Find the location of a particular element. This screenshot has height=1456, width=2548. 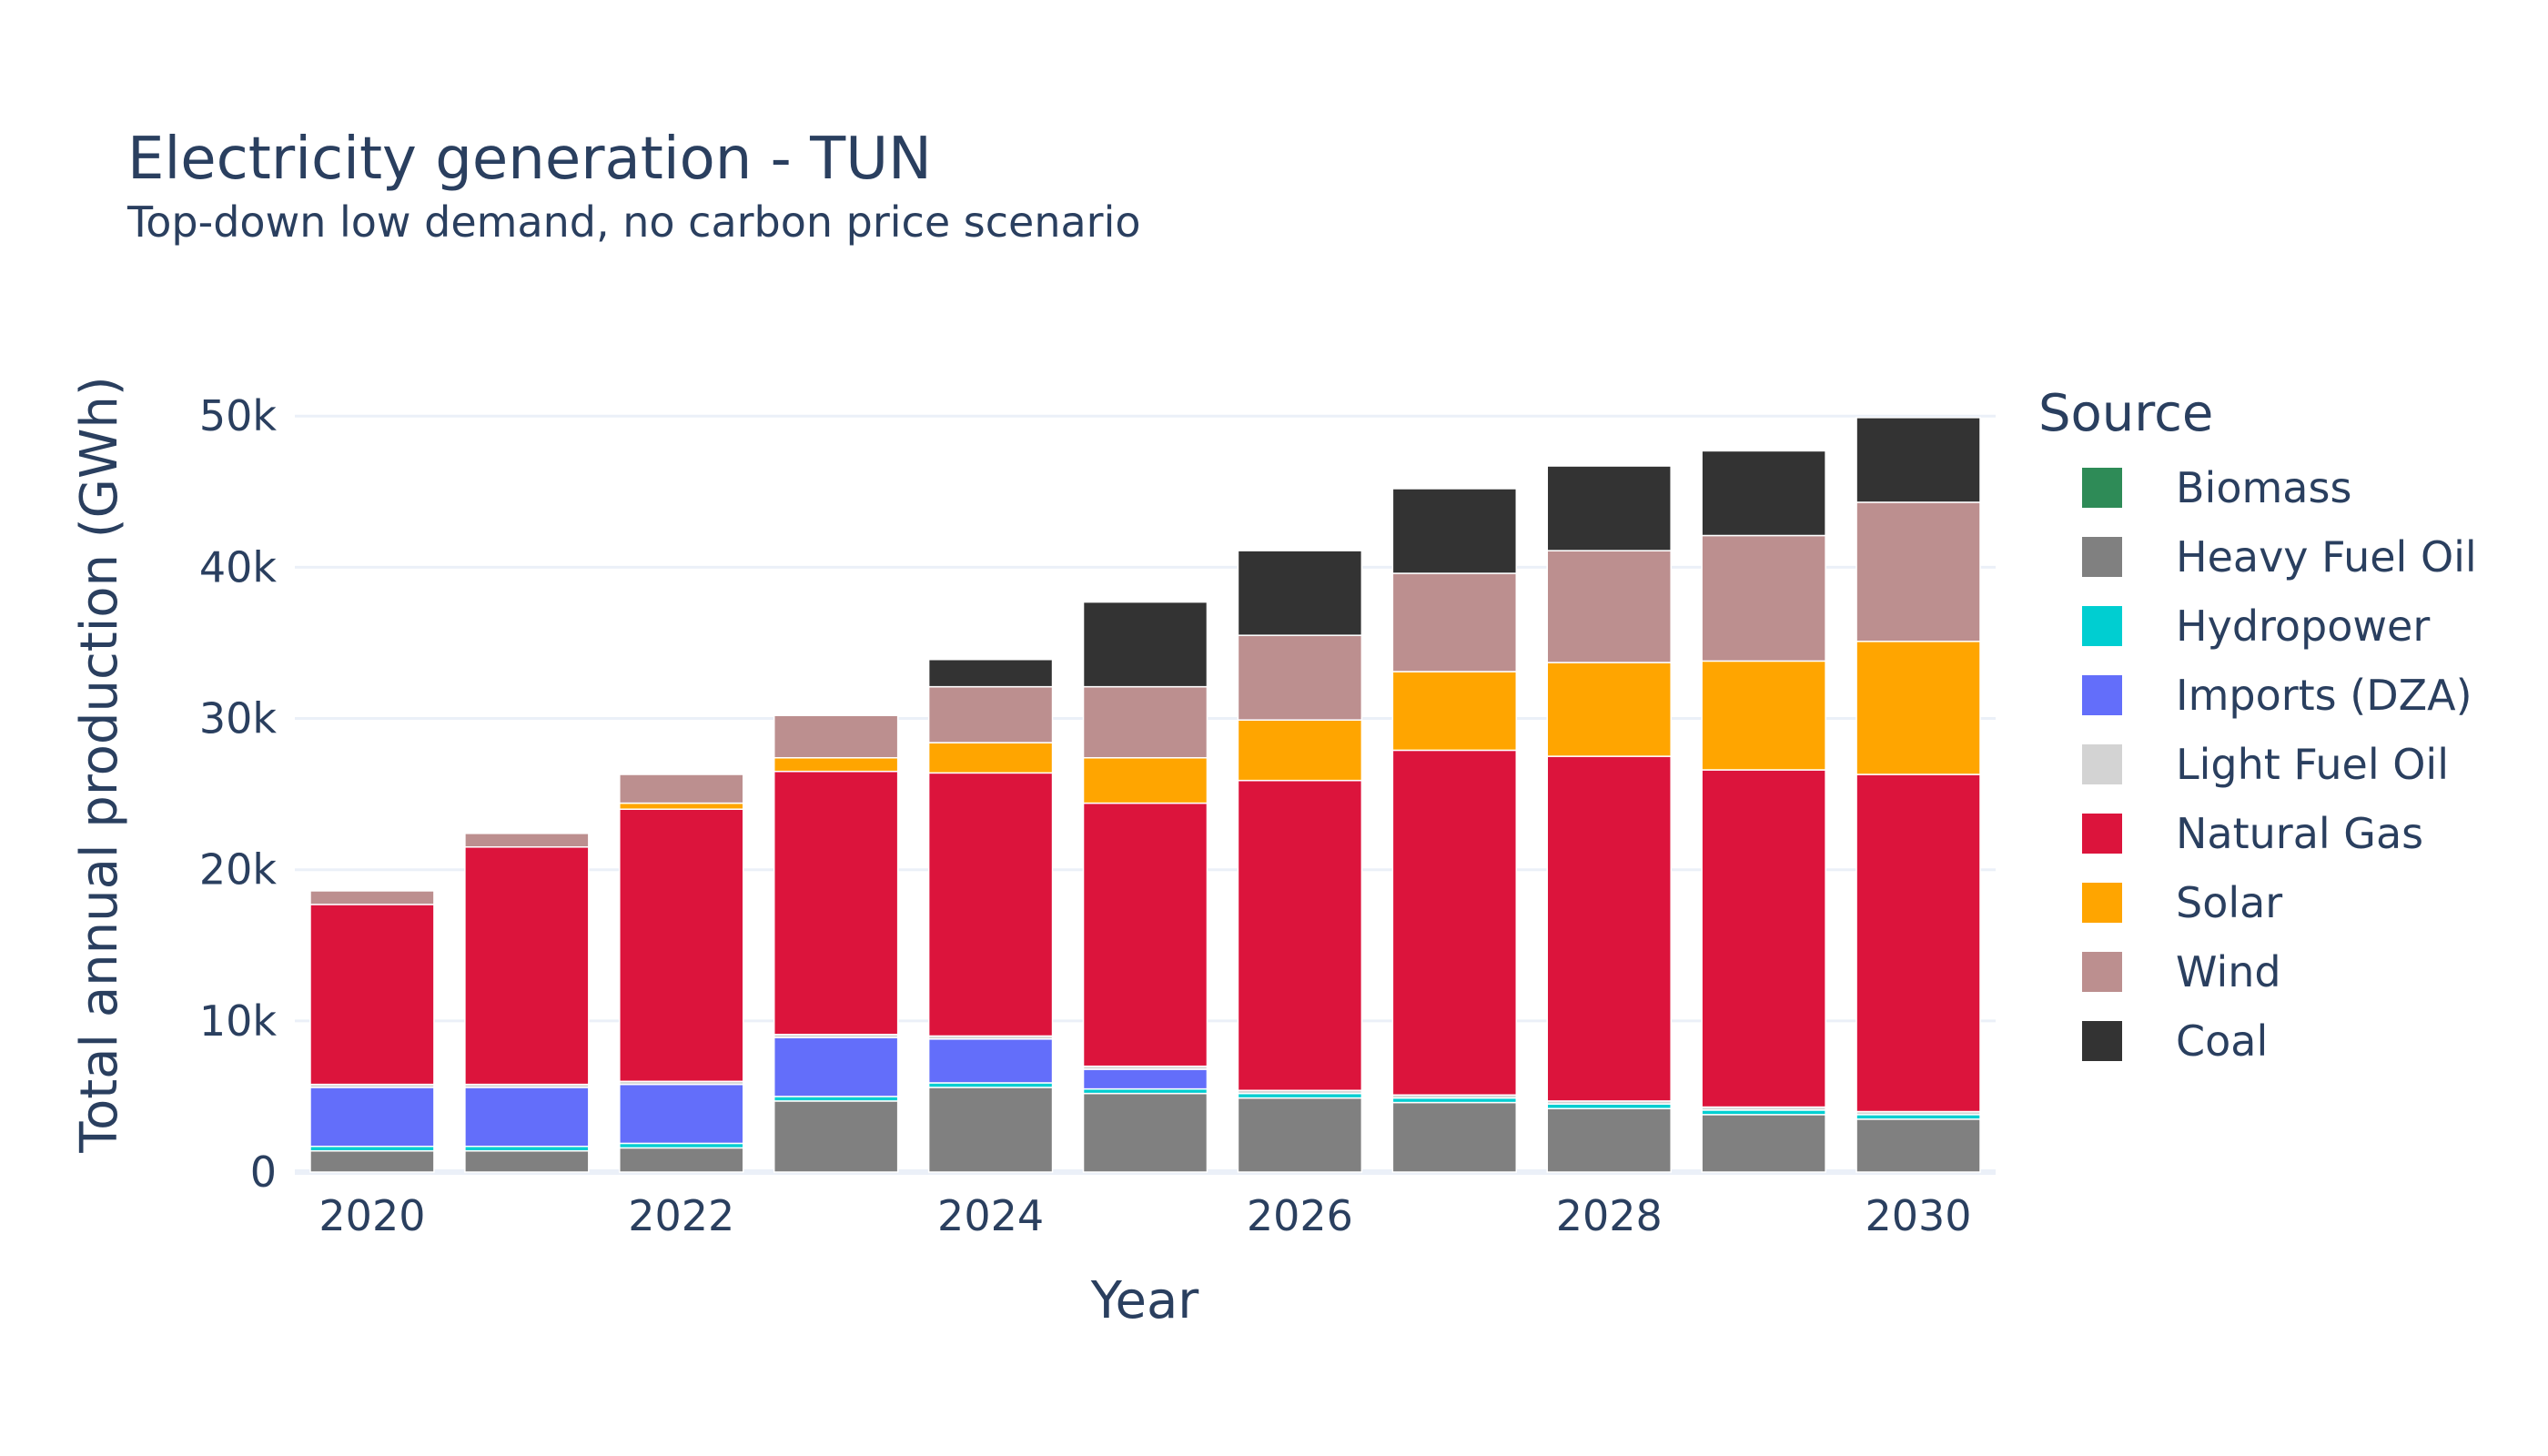

bar-imports-dza-2022 is located at coordinates (682, 1114).